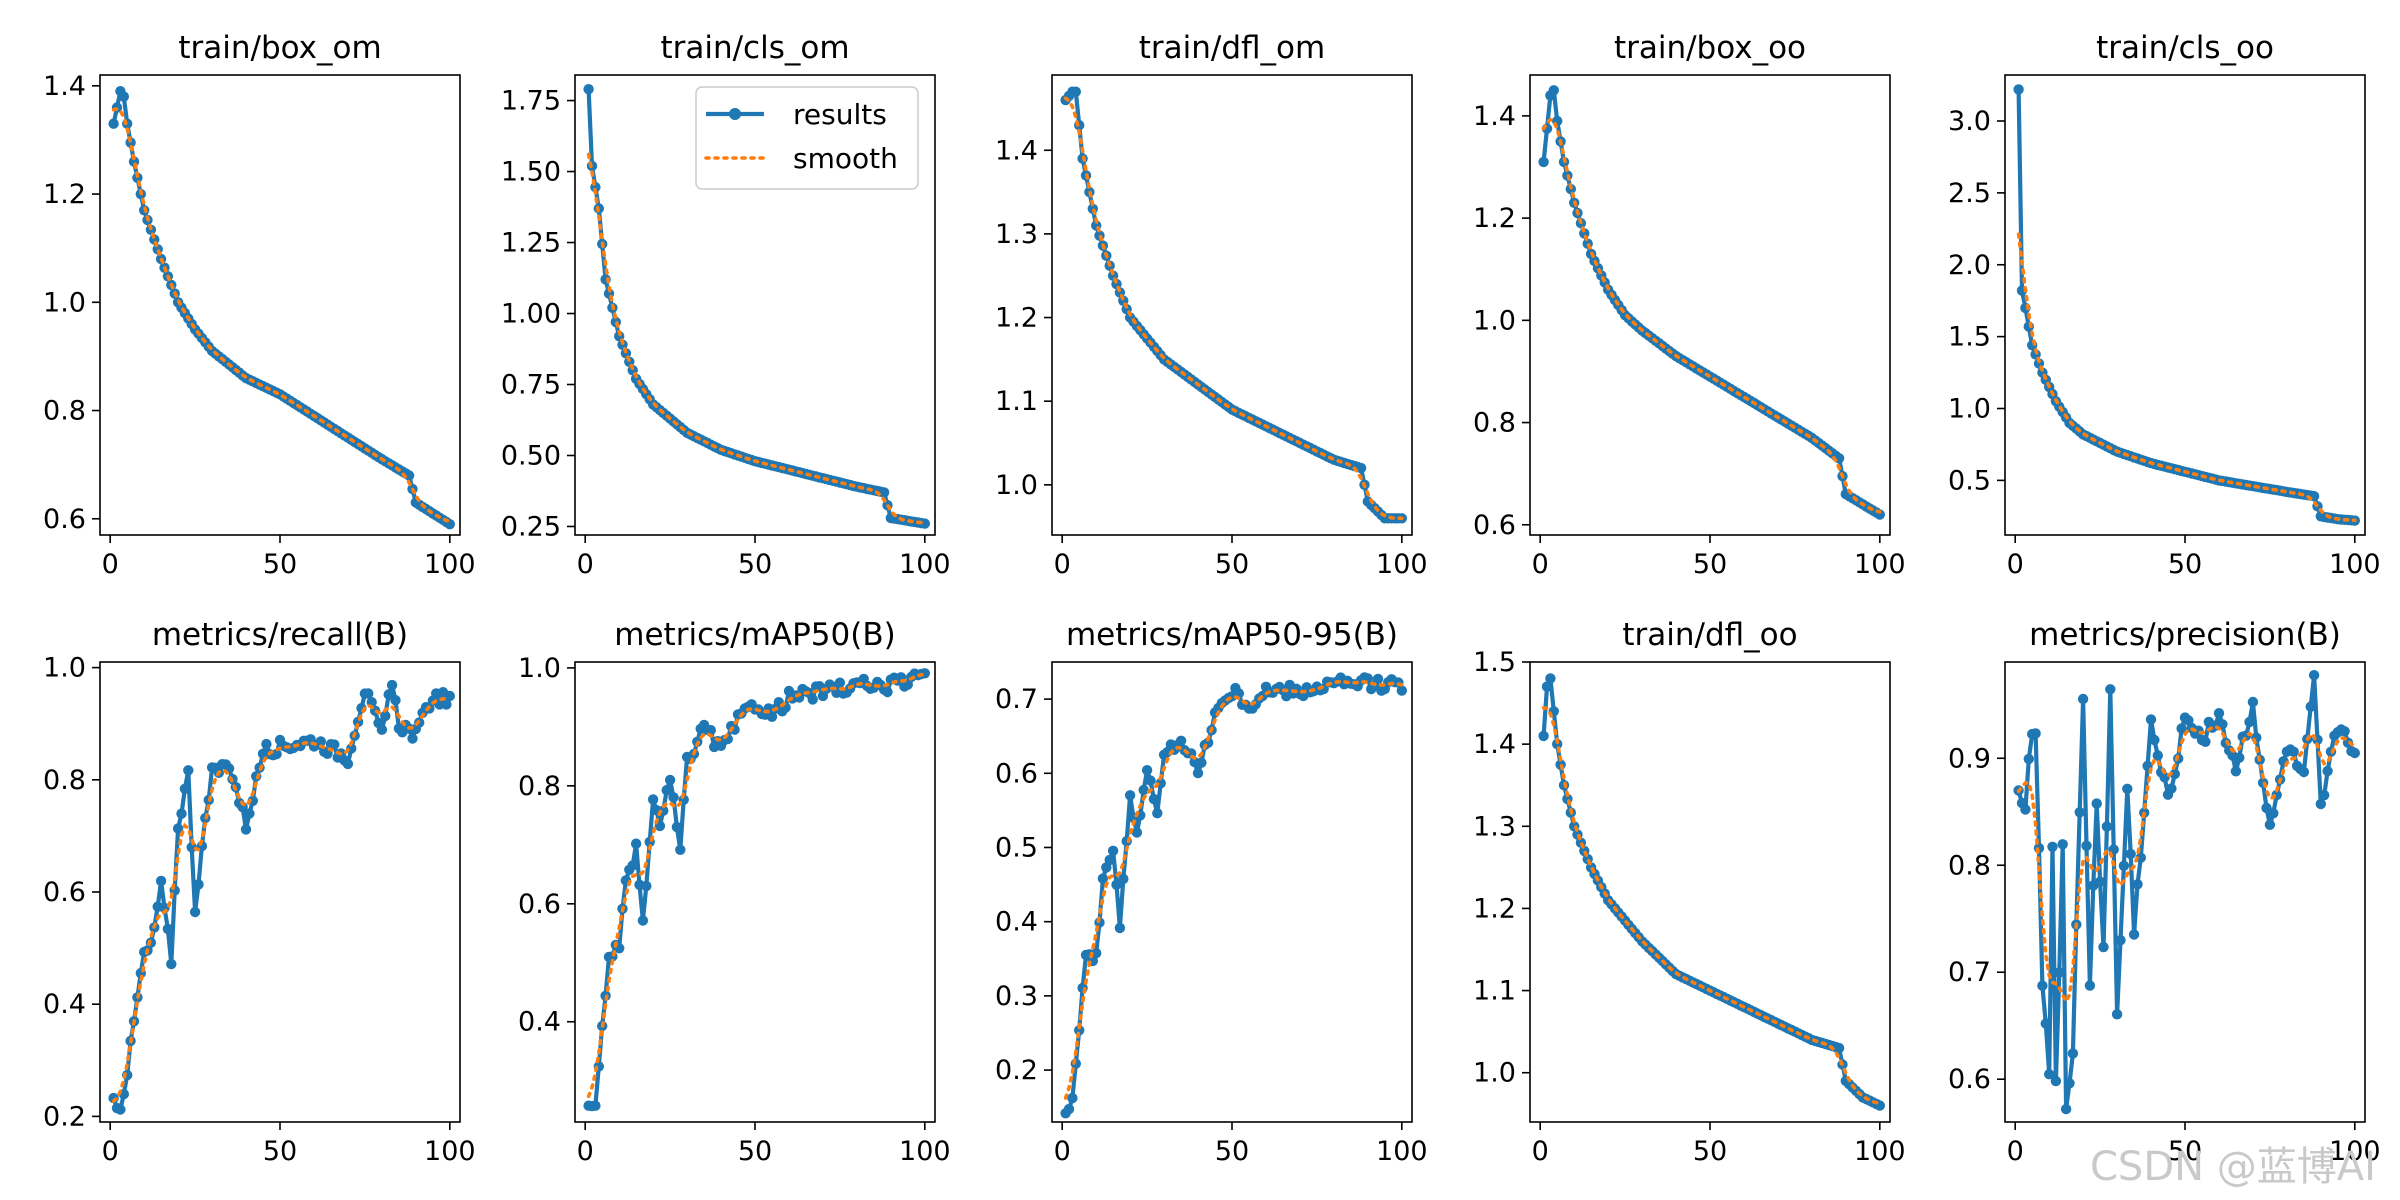 The image size is (2400, 1200). I want to click on chart-title: metrics/precision(B), so click(2185, 635).